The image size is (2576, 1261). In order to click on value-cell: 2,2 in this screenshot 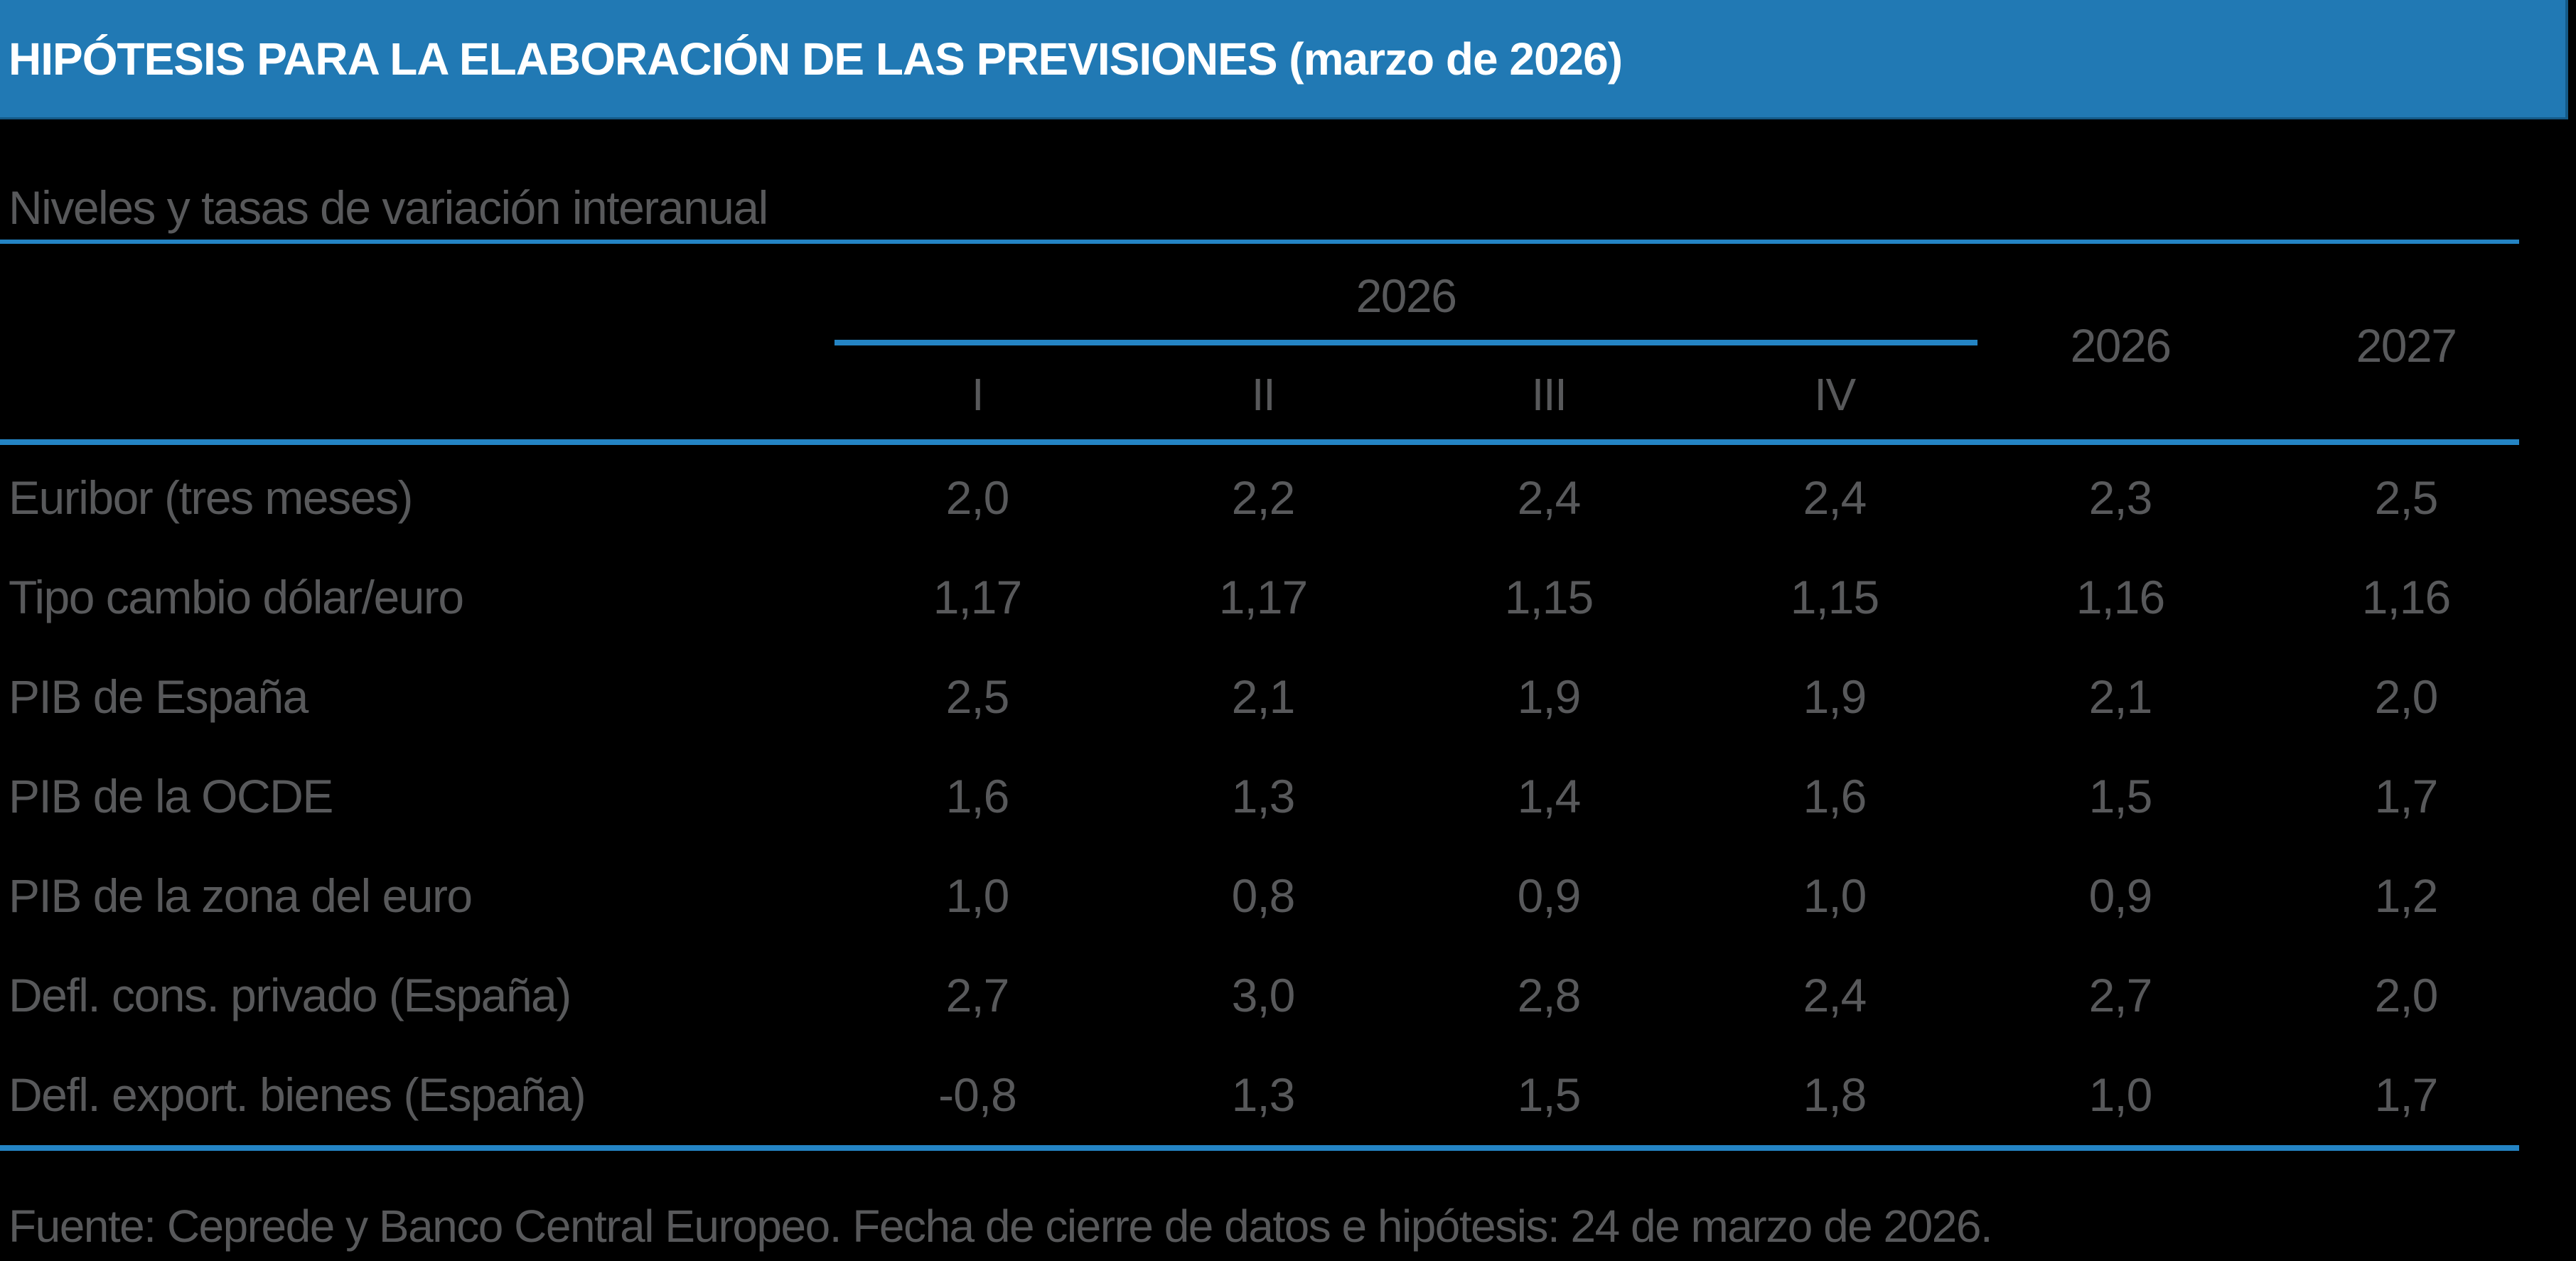, I will do `click(1263, 498)`.